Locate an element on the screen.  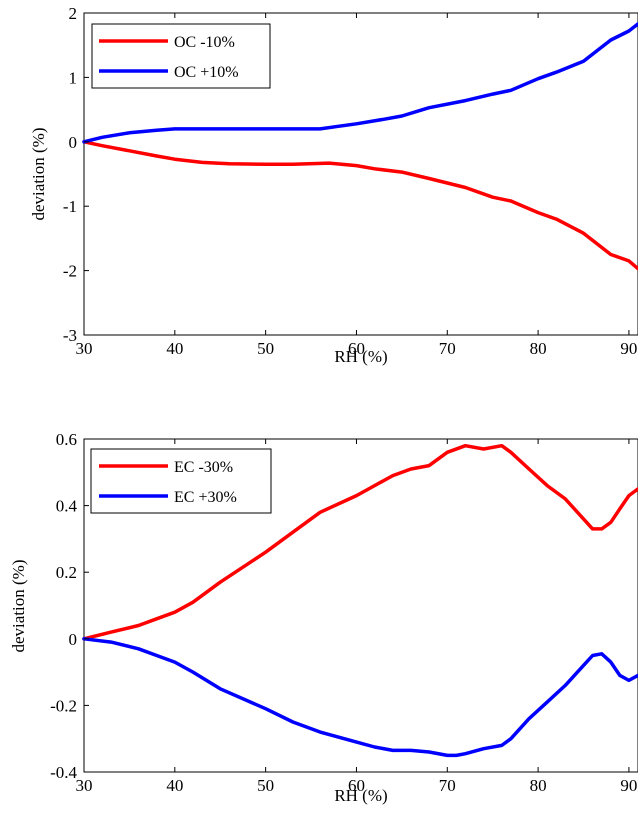
legend: OC -10% OC +10% is located at coordinates (181, 56).